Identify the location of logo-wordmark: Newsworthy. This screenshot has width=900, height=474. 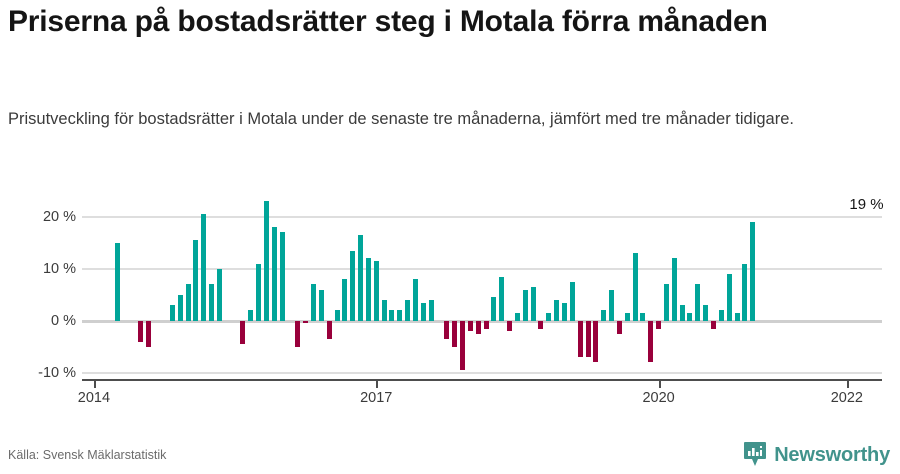
(832, 454).